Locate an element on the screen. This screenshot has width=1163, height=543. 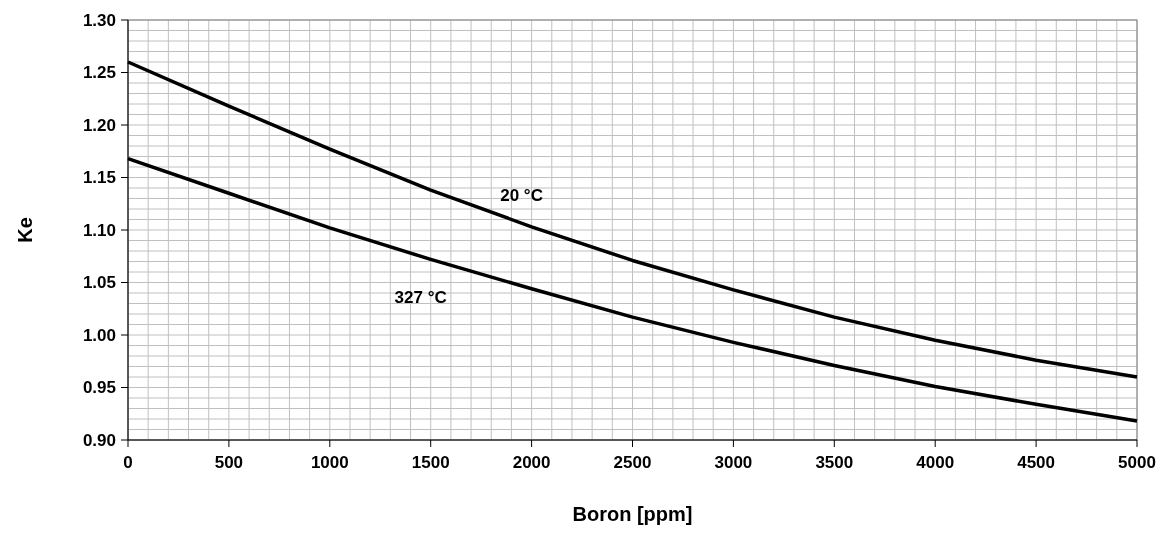
y-tick-label: 1.20 is located at coordinates (99, 125).